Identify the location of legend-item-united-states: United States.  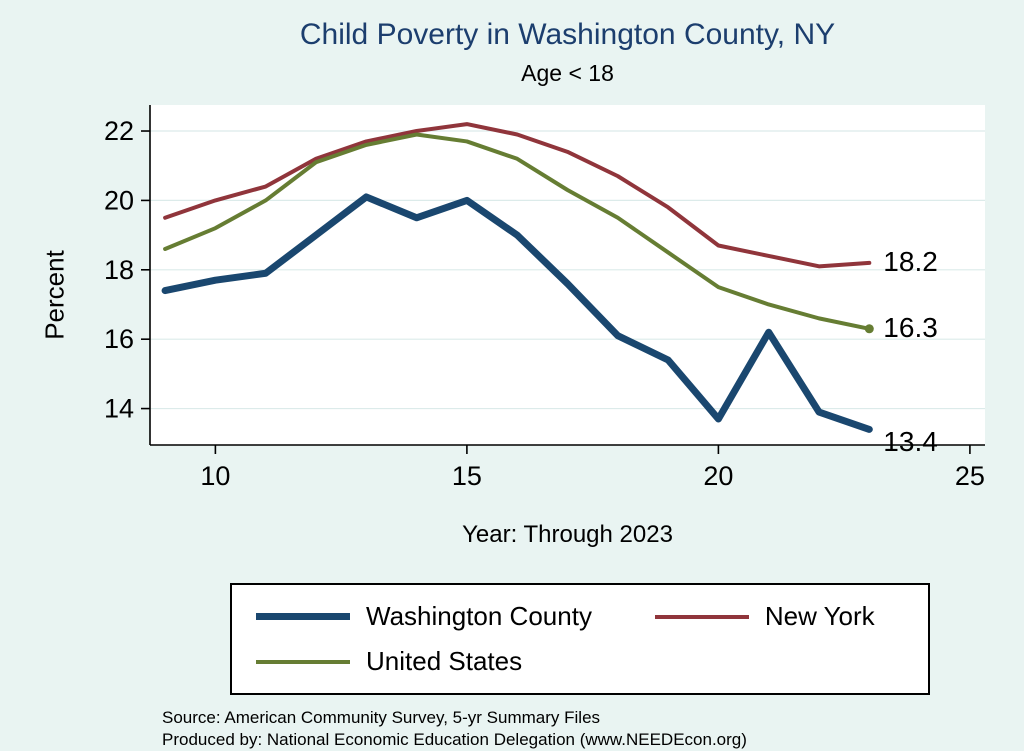
(441, 661).